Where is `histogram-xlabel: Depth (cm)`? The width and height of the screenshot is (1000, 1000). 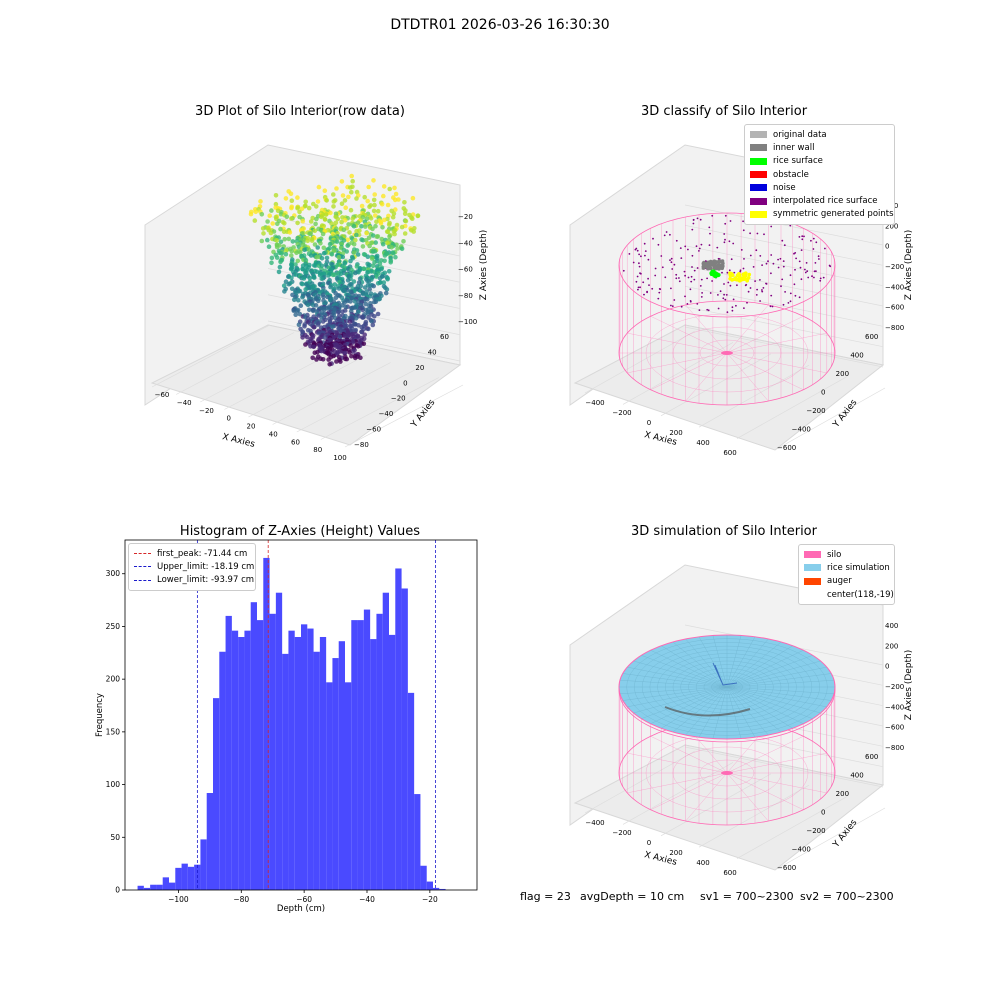
histogram-xlabel: Depth (cm) is located at coordinates (301, 909).